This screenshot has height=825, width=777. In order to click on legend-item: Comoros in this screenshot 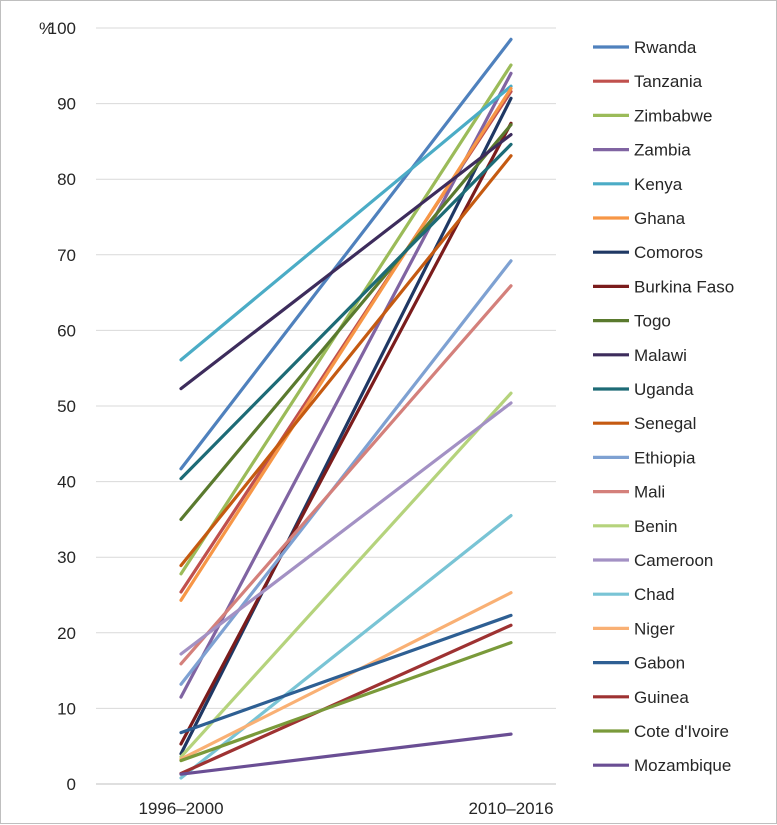, I will do `click(648, 252)`.